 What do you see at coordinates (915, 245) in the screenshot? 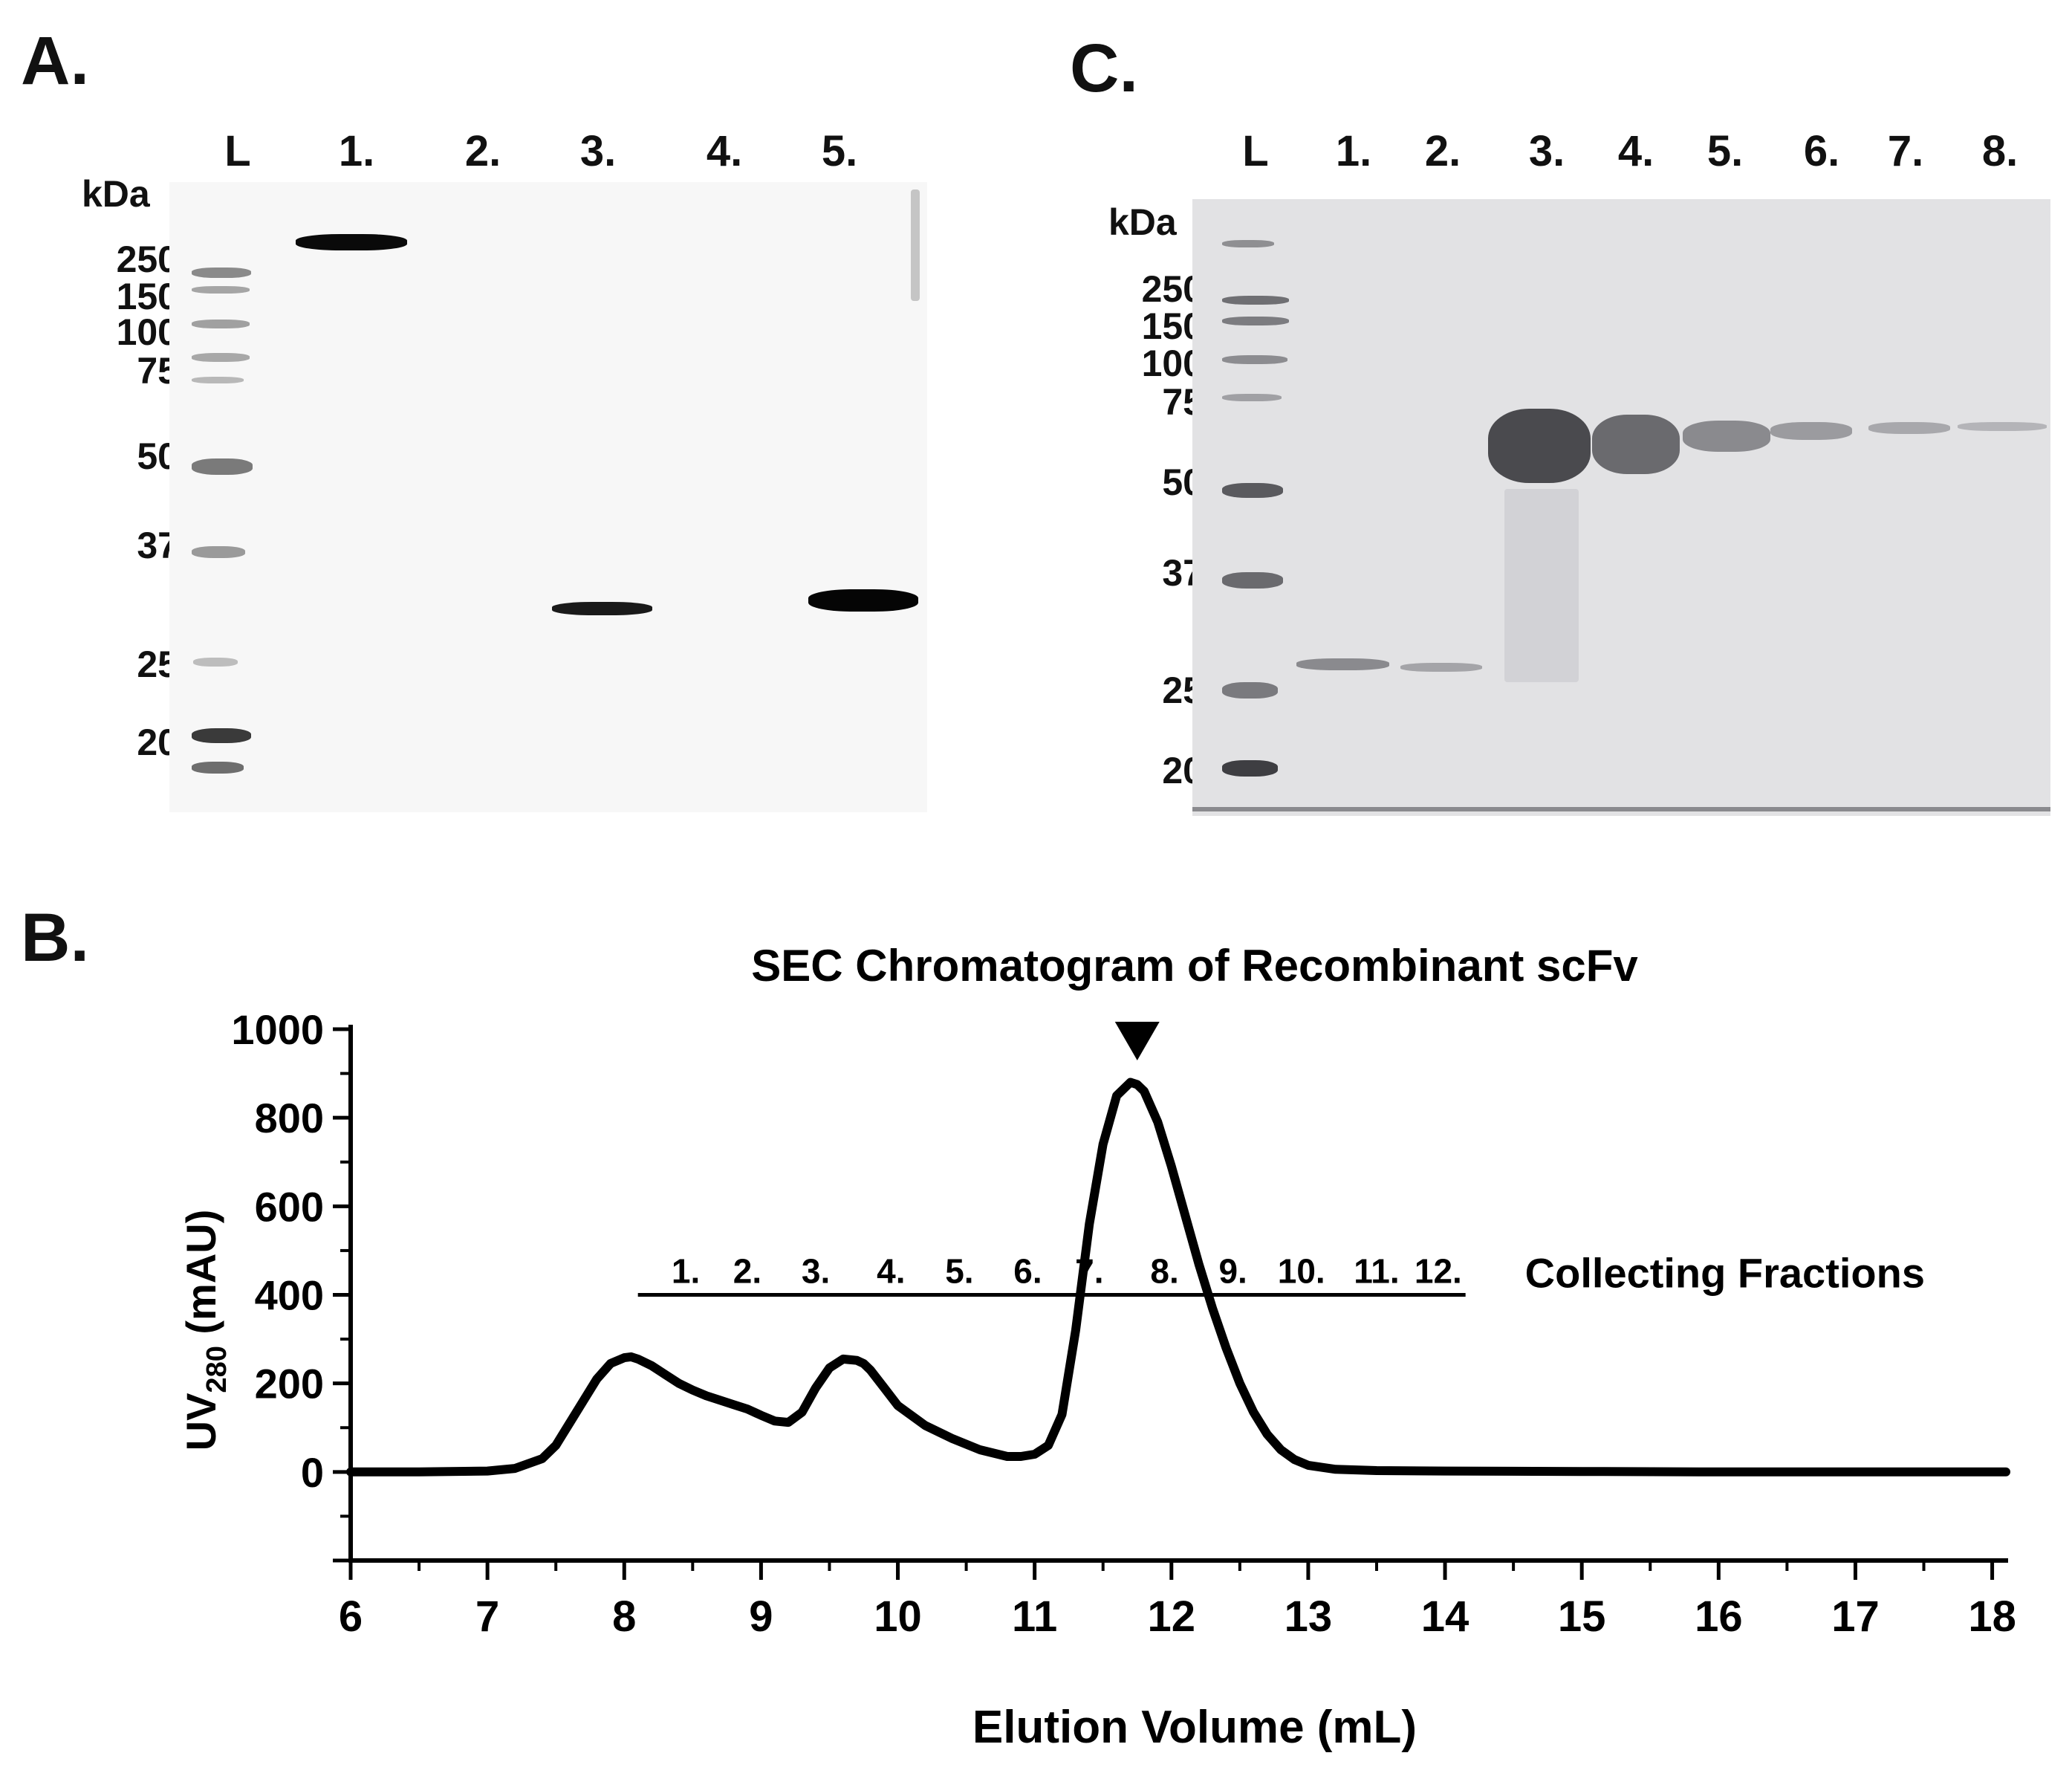
I see `blot-smear-edge` at bounding box center [915, 245].